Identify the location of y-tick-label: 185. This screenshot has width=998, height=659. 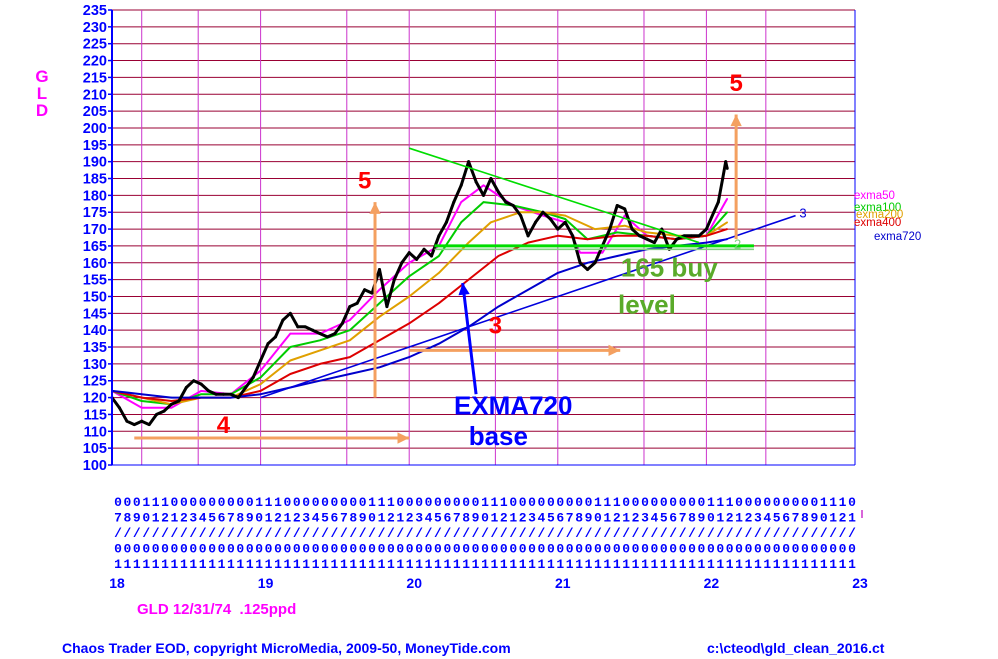
(95, 180).